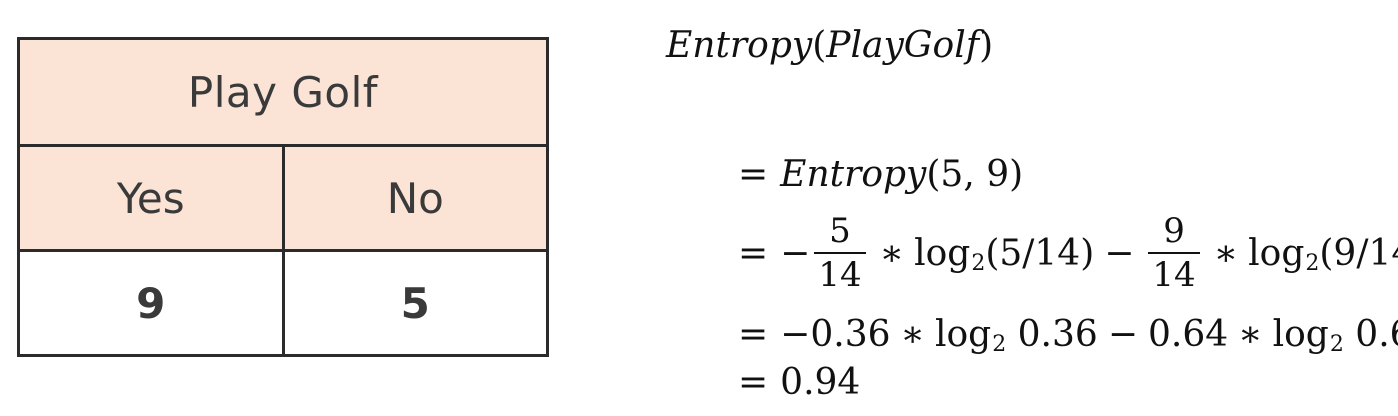 The image size is (1398, 416). I want to click on table-header-play-golf: Play Golf, so click(283, 92).